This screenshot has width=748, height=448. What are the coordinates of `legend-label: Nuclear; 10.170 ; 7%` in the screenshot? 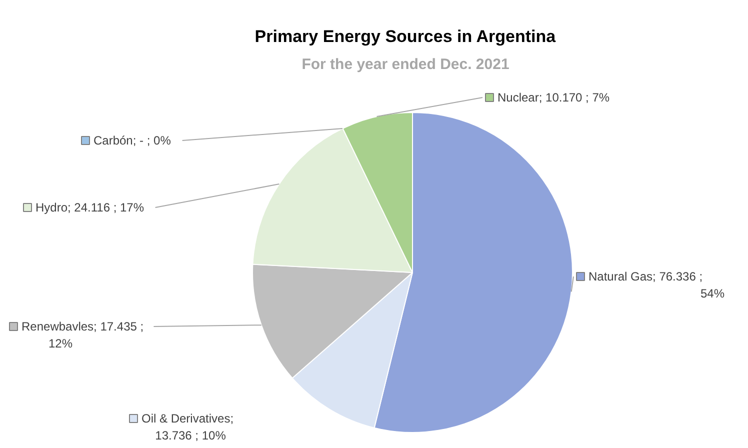 It's located at (554, 97).